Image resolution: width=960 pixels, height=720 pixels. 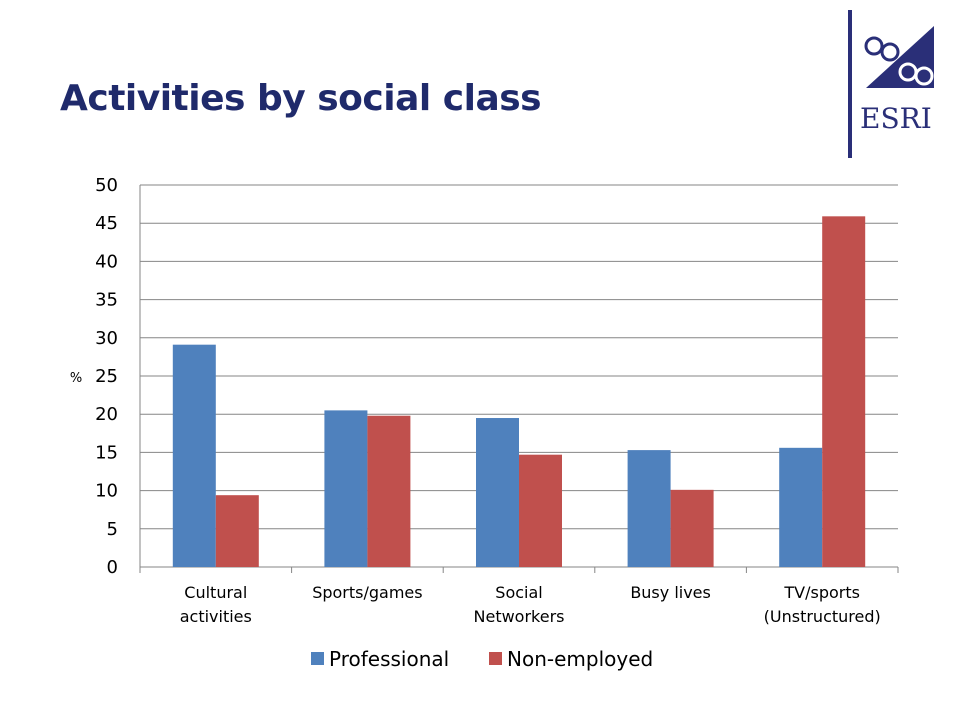 I want to click on y-tick-label: 35, so click(x=106, y=300).